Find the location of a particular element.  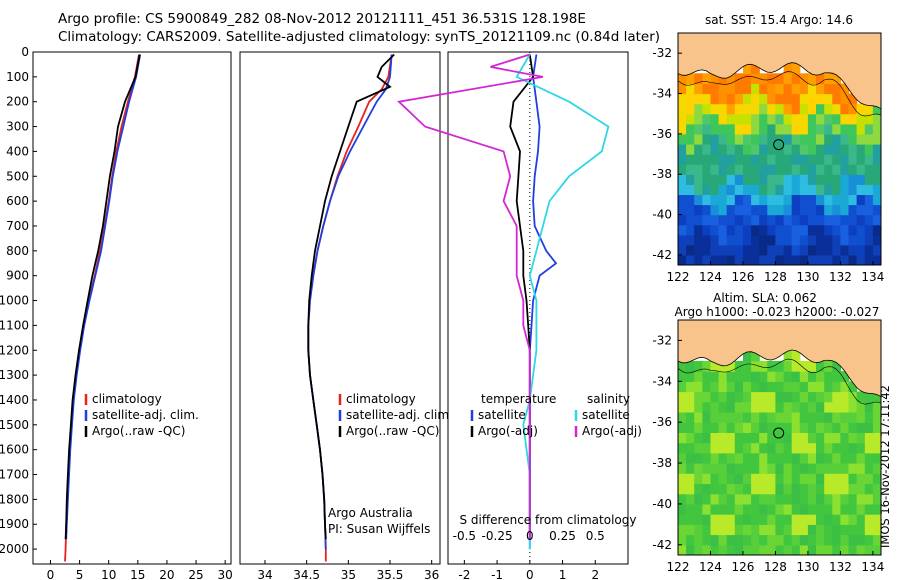

x-tick-label: 30 is located at coordinates (225, 574).